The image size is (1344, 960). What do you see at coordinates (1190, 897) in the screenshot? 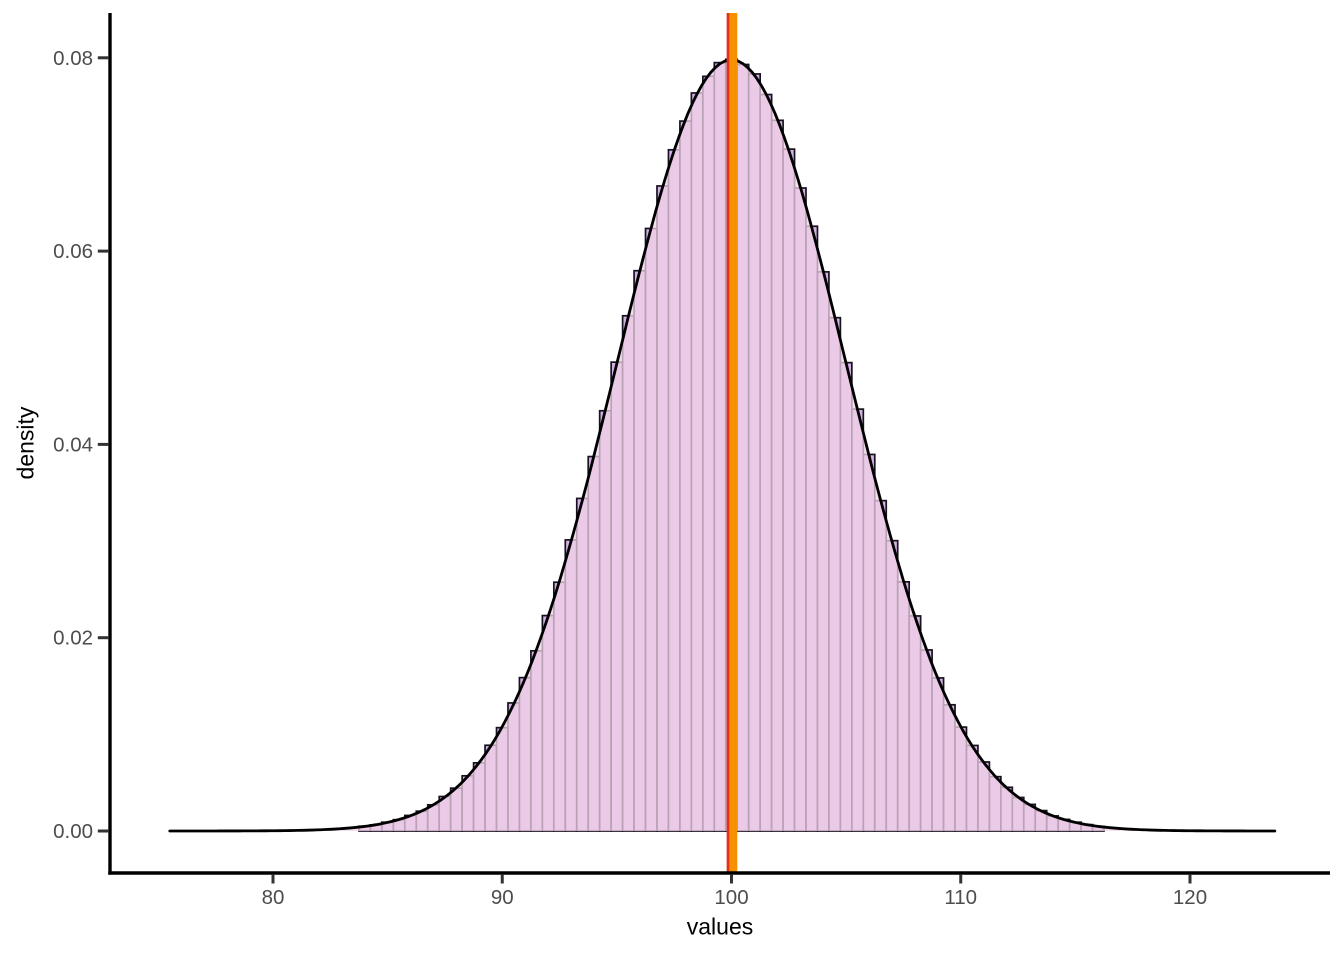
I see `x-tick-label: 120` at bounding box center [1190, 897].